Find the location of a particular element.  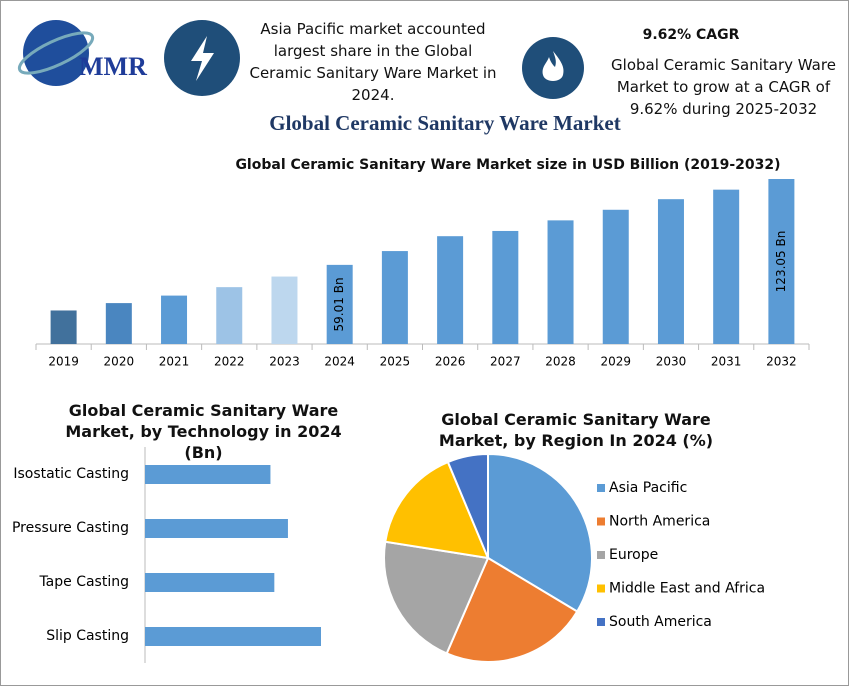

value-label: 59.01 Bn is located at coordinates (339, 304).